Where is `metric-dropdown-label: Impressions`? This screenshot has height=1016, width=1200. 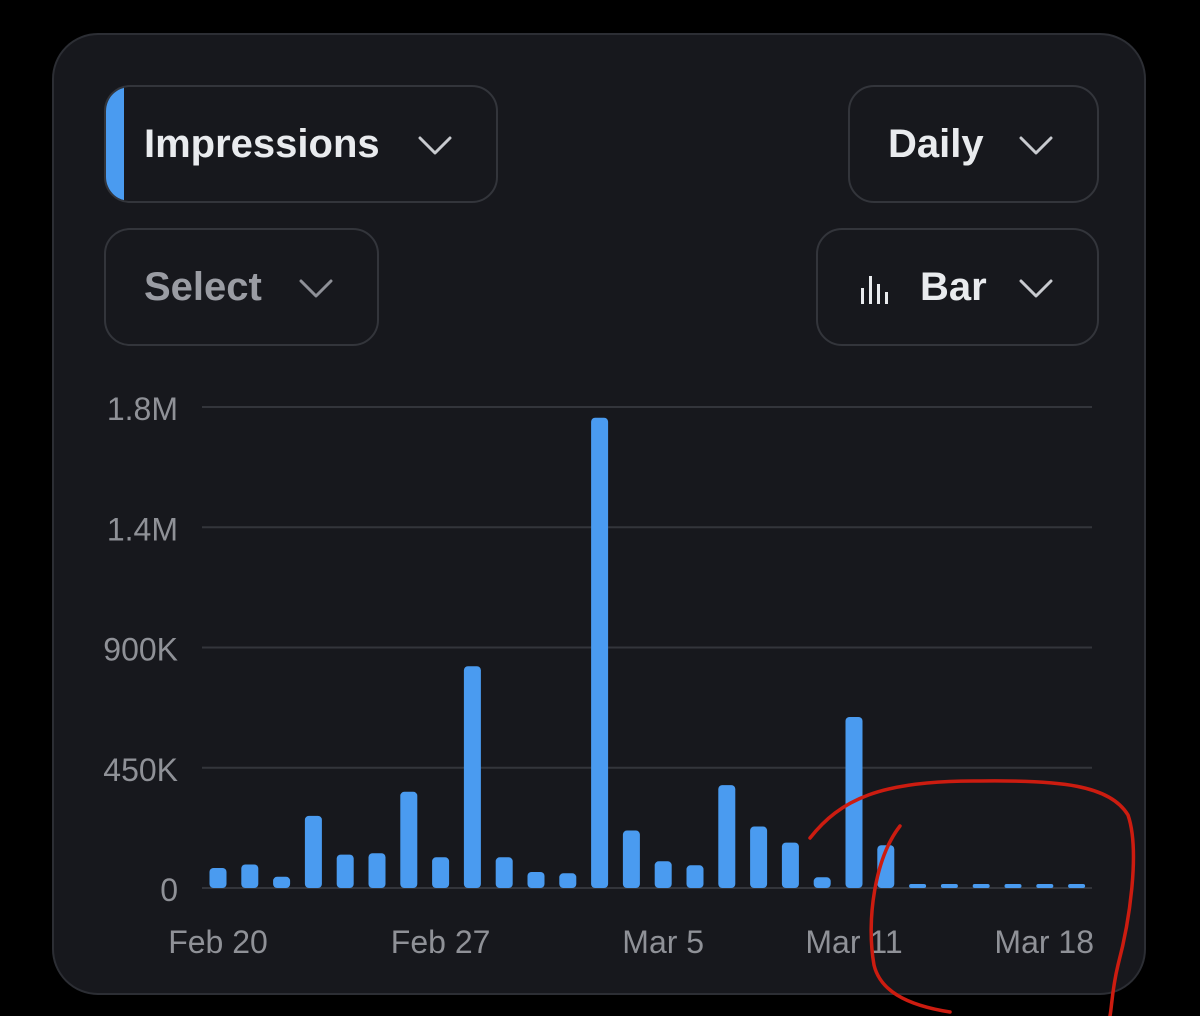 metric-dropdown-label: Impressions is located at coordinates (262, 143).